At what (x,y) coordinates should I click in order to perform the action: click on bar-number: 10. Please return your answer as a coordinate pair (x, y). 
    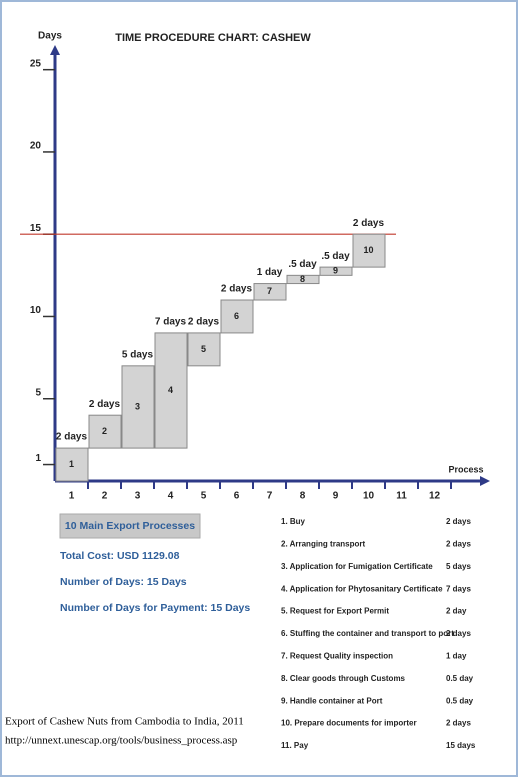
    Looking at the image, I should click on (368, 250).